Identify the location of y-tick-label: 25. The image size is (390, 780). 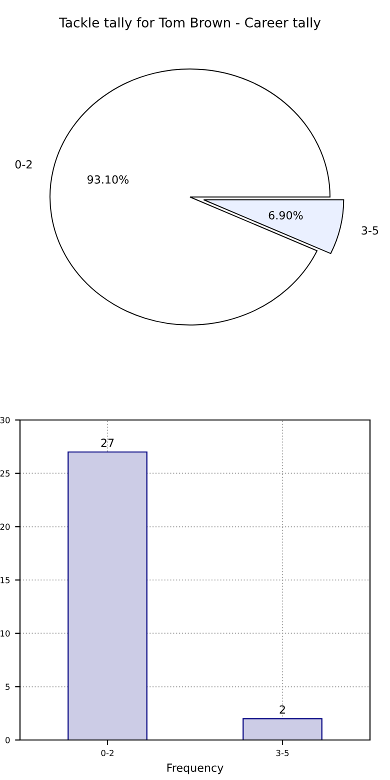
(5, 473).